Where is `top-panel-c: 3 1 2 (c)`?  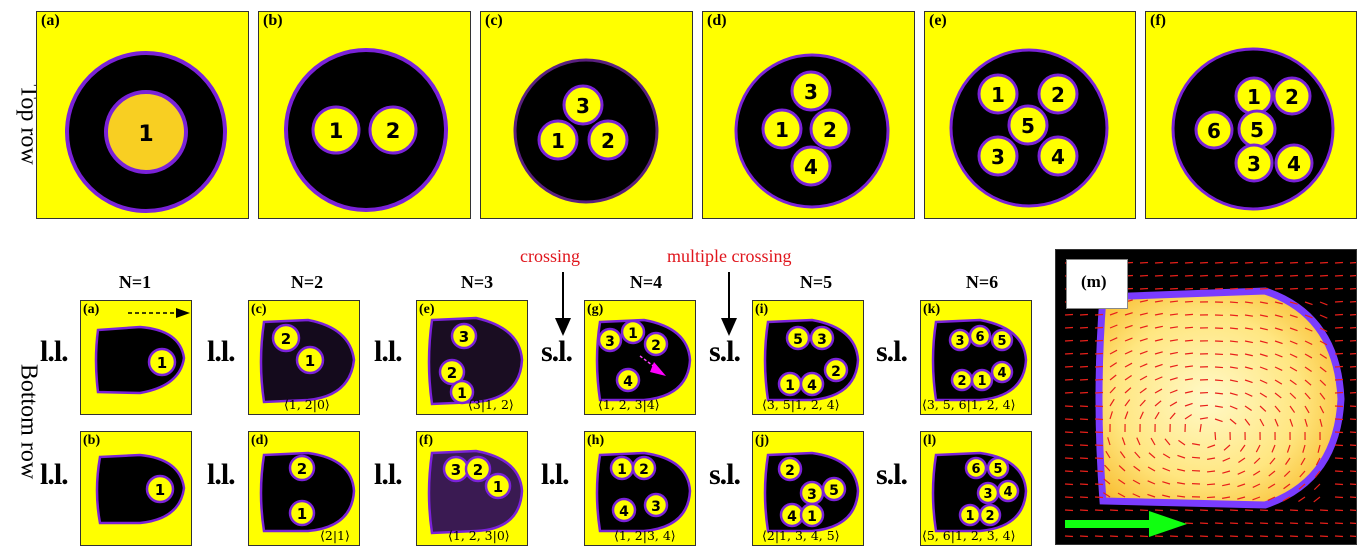
top-panel-c: 3 1 2 (c) is located at coordinates (586, 115).